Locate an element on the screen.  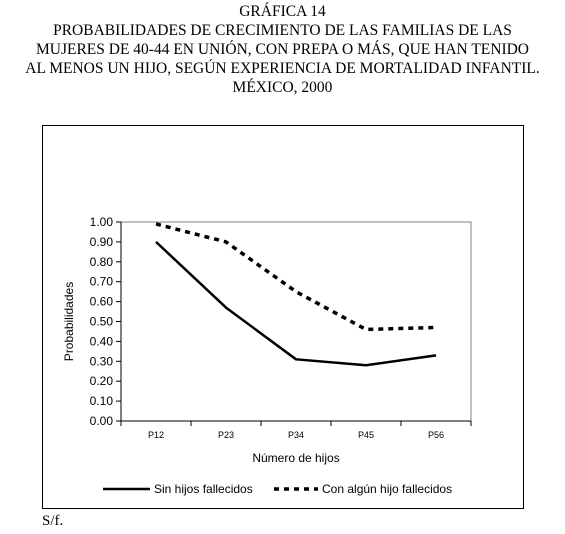
y-tick-label: 0.30 is located at coordinates (102, 361).